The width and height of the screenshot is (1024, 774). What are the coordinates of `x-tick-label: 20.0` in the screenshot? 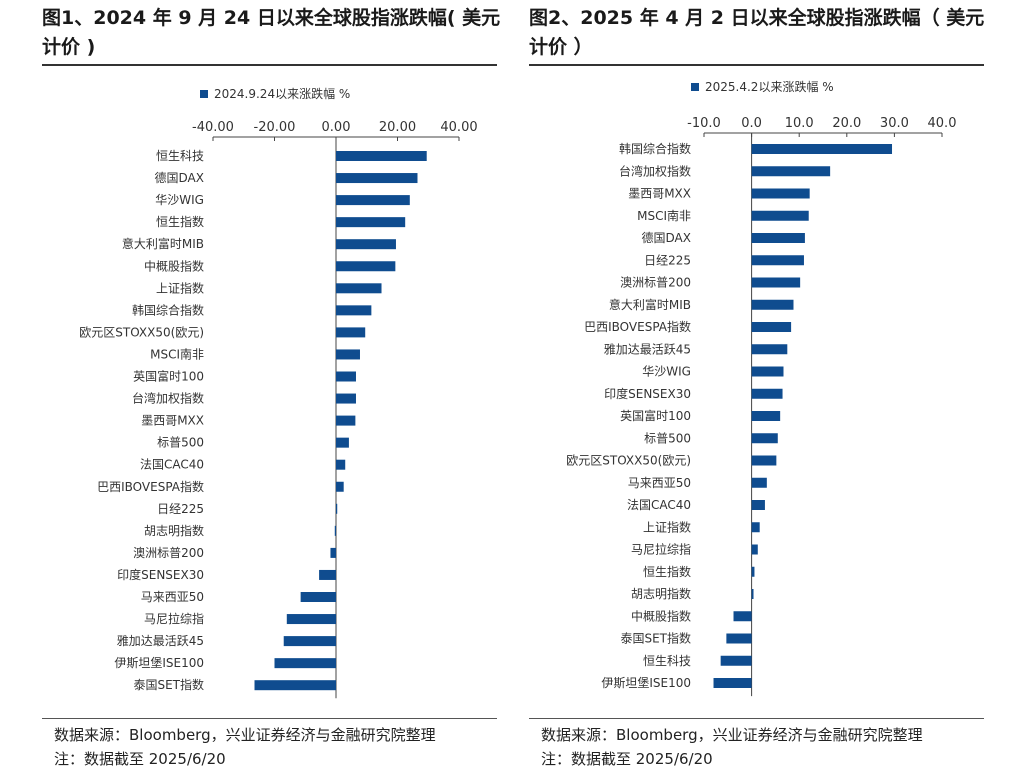 It's located at (846, 123).